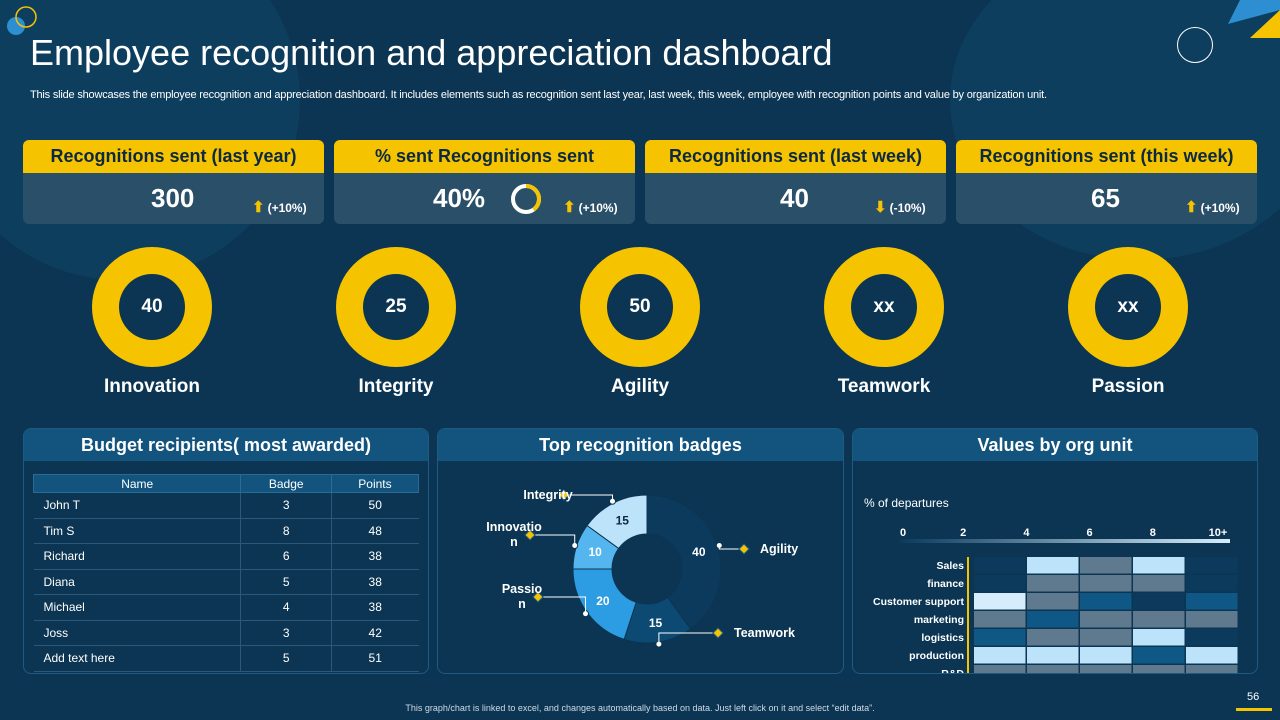 The image size is (1280, 720). I want to click on corner-decoration, so click(1254, 19).